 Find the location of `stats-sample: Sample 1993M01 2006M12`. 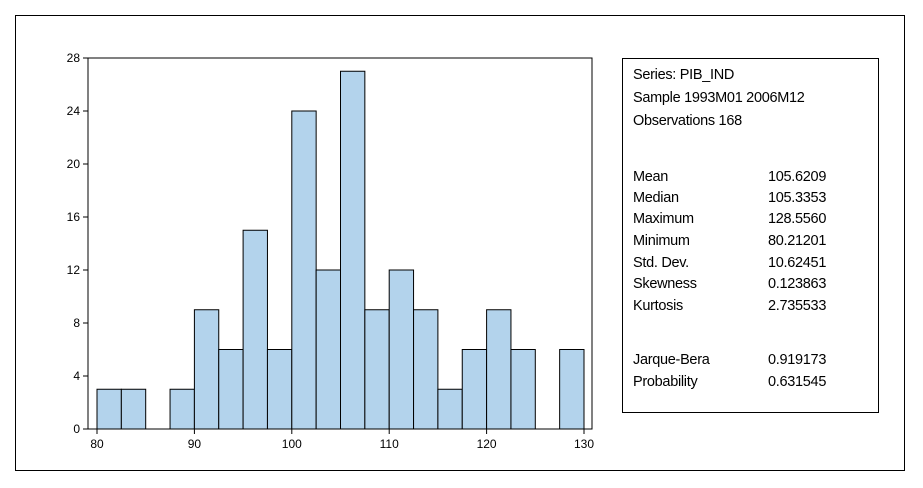

stats-sample: Sample 1993M01 2006M12 is located at coordinates (719, 98).